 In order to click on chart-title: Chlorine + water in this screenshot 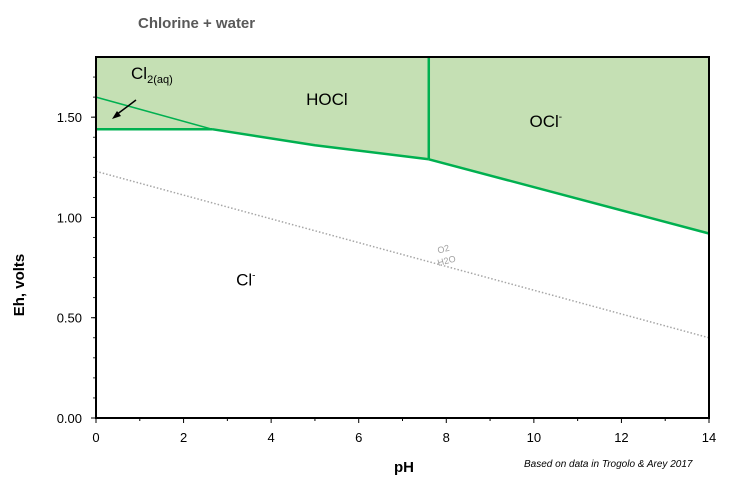, I will do `click(196, 23)`.